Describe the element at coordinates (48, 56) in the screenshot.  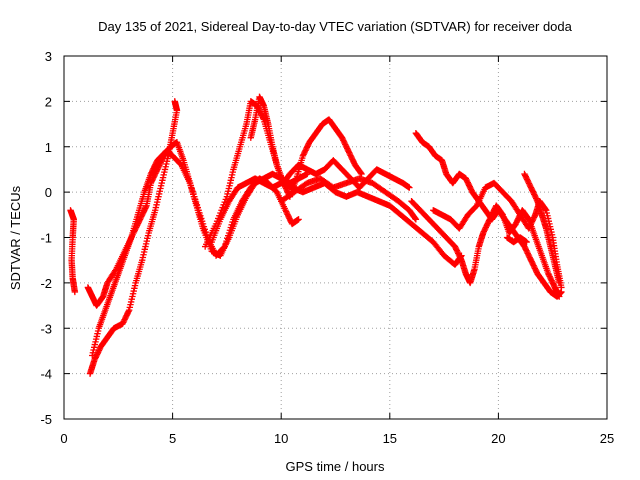
I see `y-tick-label: 3` at that location.